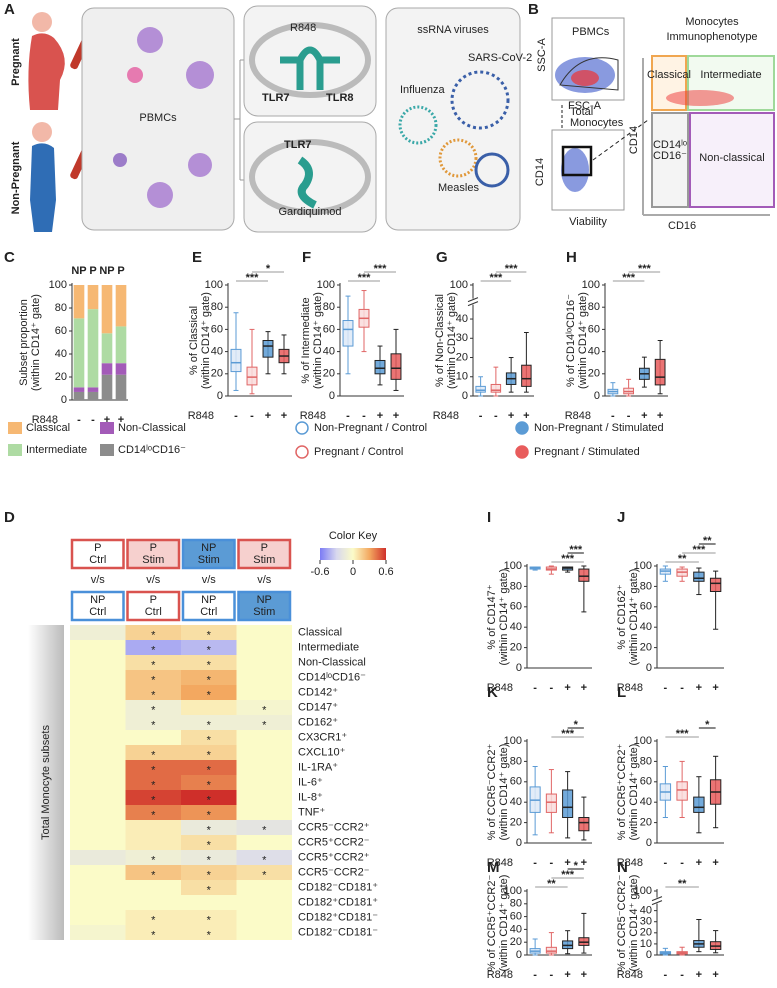 The image size is (777, 988). Describe the element at coordinates (121, 306) in the screenshot. I see `bar-segment` at that location.